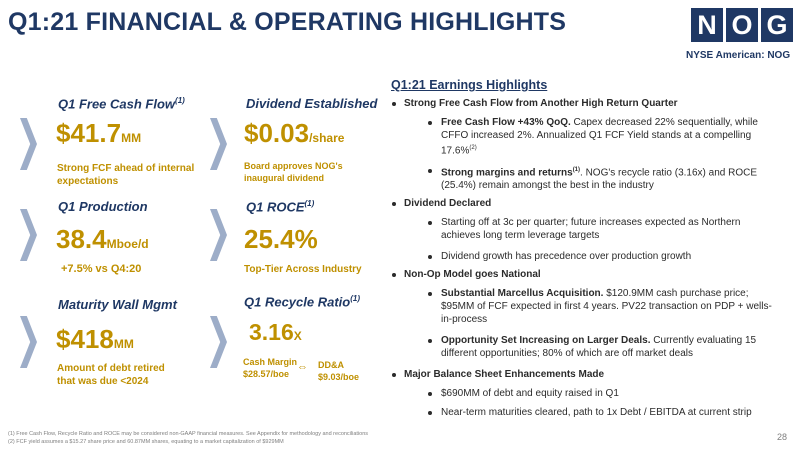 Image resolution: width=800 pixels, height=450 pixels. I want to click on highlight-heading: Non-Op Model goes National, so click(472, 274).